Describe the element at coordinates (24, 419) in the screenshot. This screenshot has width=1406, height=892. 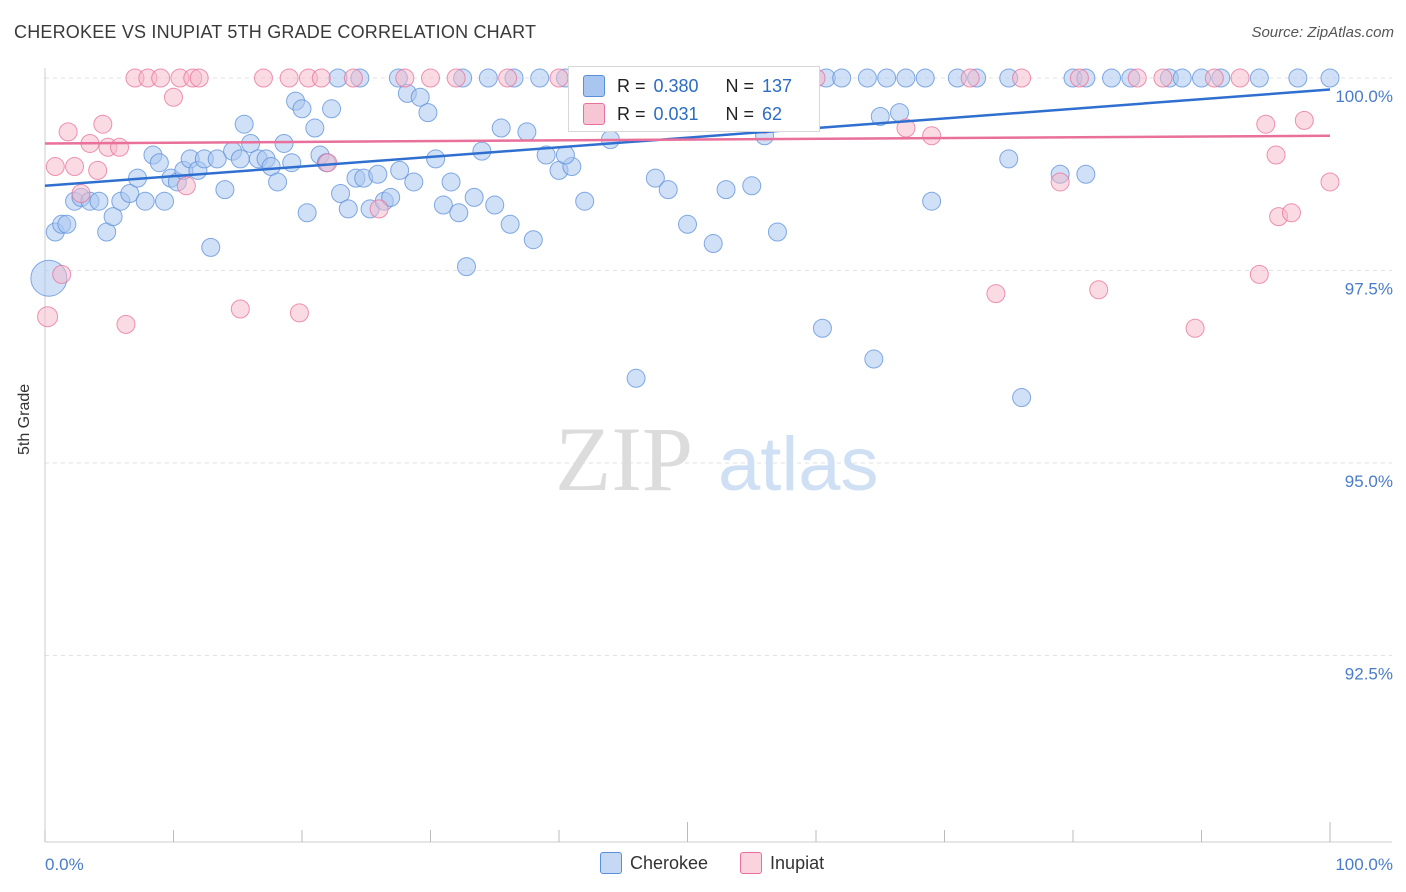
I see `y-axis-label: 5th Grade` at that location.